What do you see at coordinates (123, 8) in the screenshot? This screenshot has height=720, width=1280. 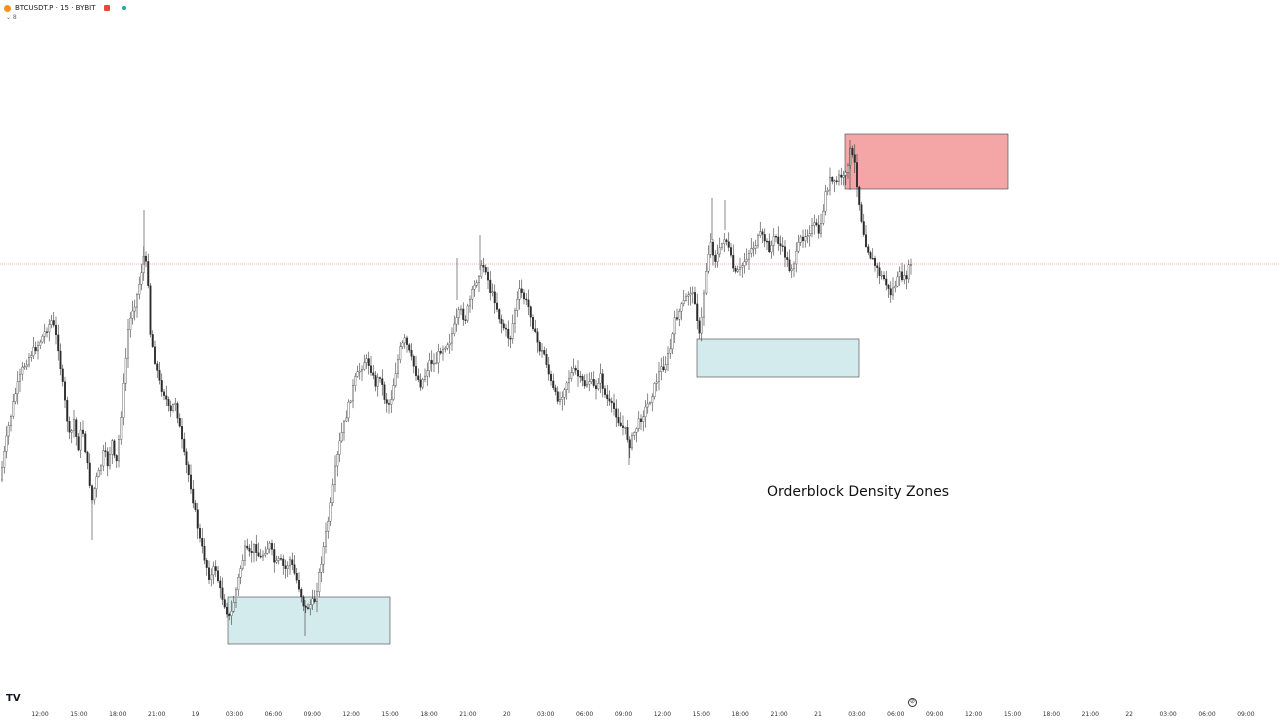 I see `market-status-icon` at bounding box center [123, 8].